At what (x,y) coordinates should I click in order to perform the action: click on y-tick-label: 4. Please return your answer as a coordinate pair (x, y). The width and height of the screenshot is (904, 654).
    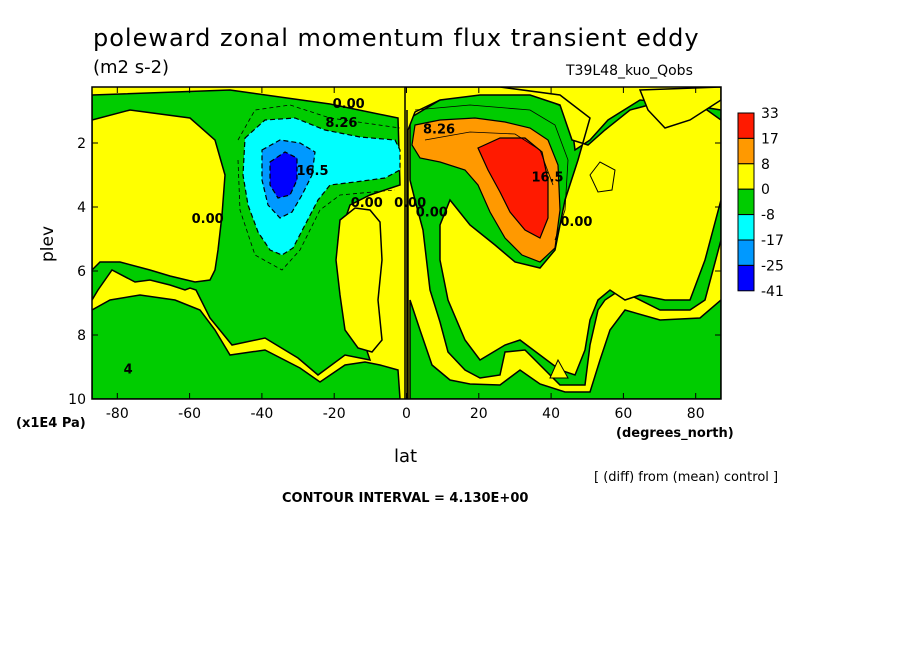
    Looking at the image, I should click on (81, 208).